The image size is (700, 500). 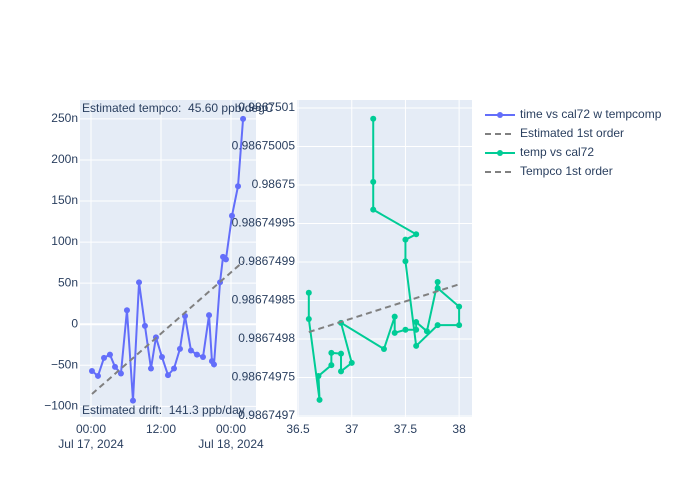 I want to click on y-tick-label: 0.98674985, so click(x=264, y=300).